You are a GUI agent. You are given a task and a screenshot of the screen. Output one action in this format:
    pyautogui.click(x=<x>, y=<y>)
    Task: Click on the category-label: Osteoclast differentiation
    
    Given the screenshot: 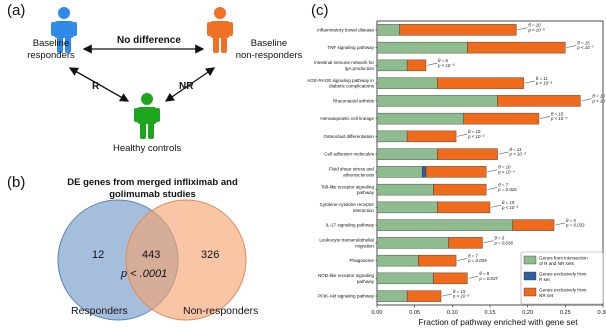 What is the action you would take?
    pyautogui.click(x=349, y=136)
    